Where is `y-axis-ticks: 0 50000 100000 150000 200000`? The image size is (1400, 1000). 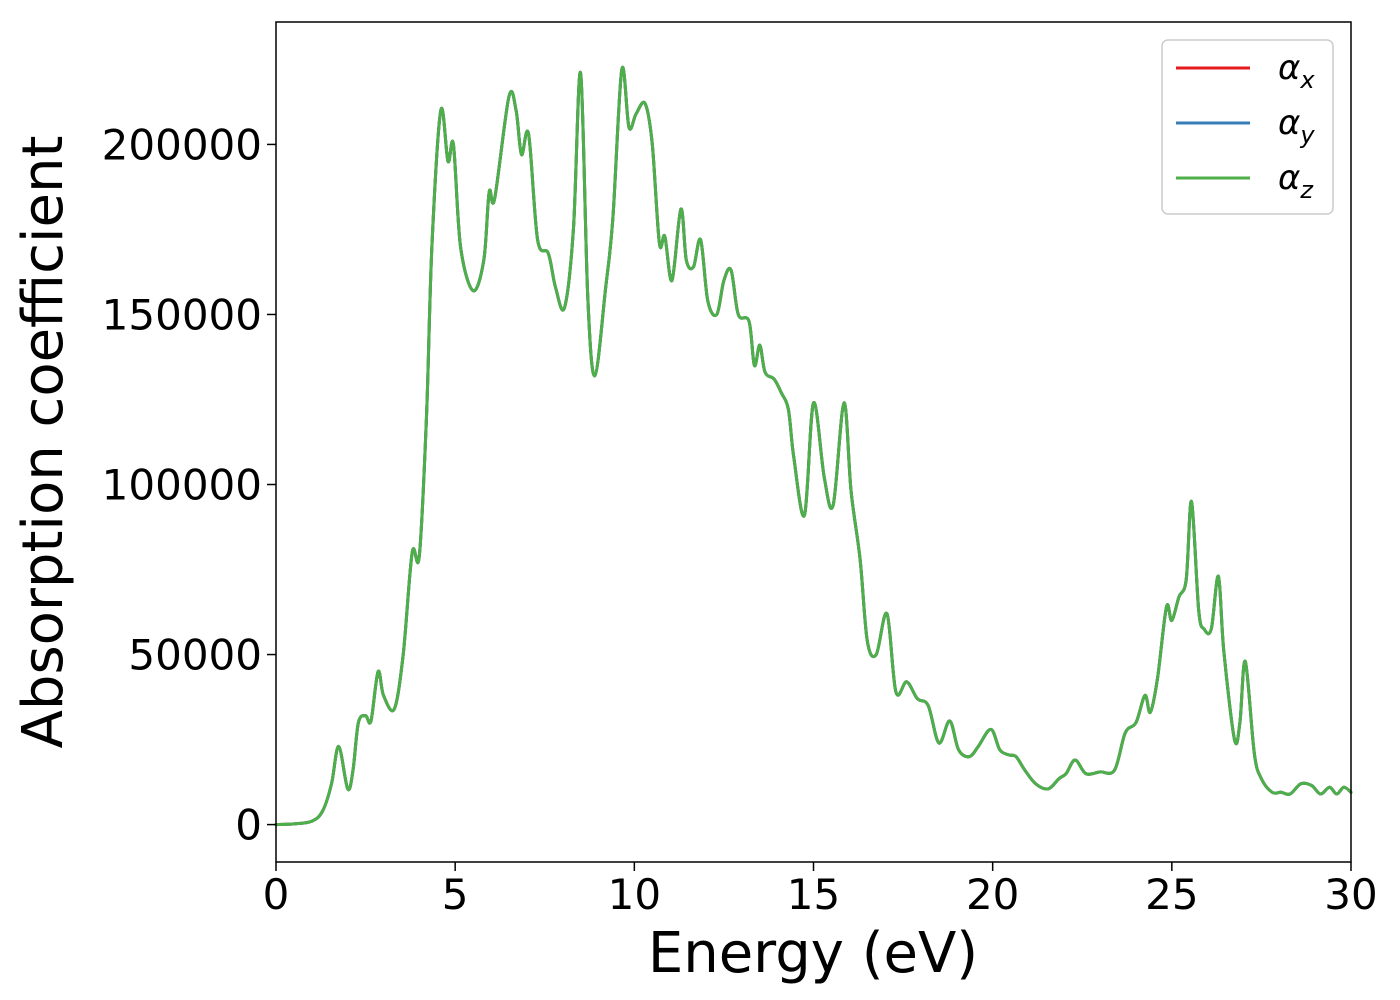
y-axis-ticks: 0 50000 100000 150000 200000 is located at coordinates (189, 485).